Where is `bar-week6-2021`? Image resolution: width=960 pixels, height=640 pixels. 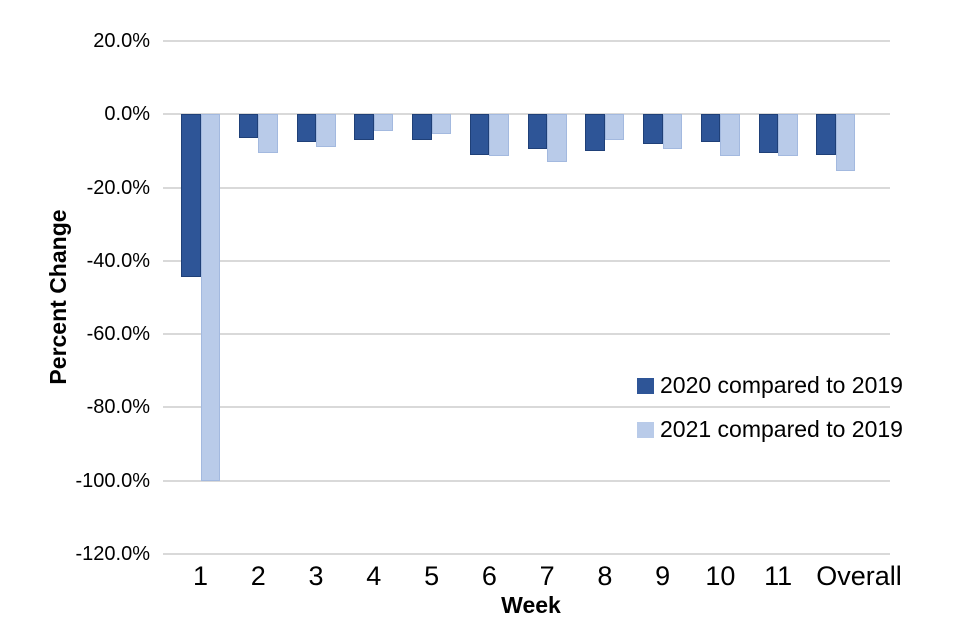
bar-week6-2021 is located at coordinates (499, 135).